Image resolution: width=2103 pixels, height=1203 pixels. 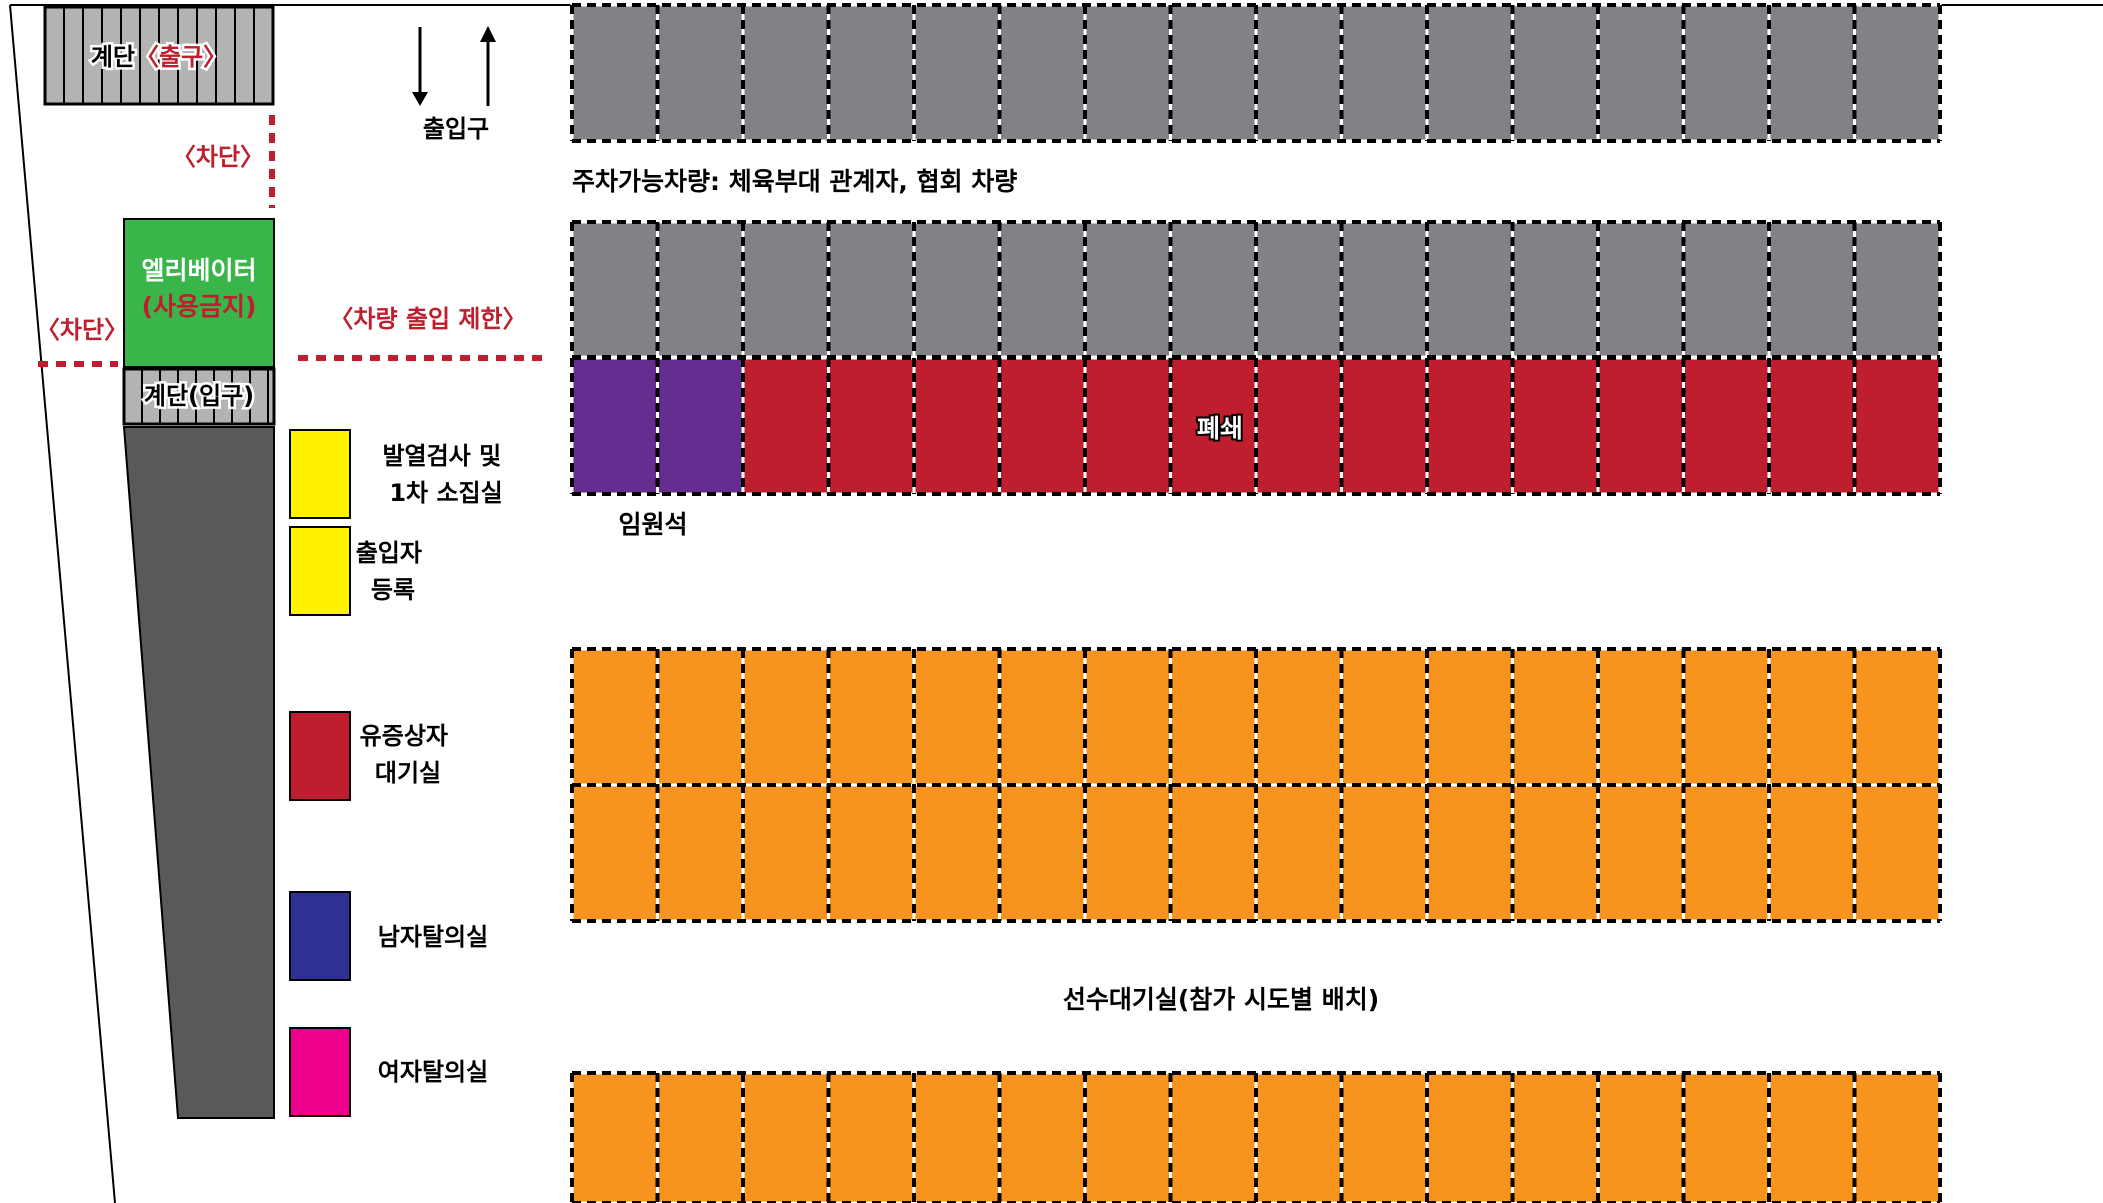 What do you see at coordinates (454, 66) in the screenshot?
I see `entrance-arrows` at bounding box center [454, 66].